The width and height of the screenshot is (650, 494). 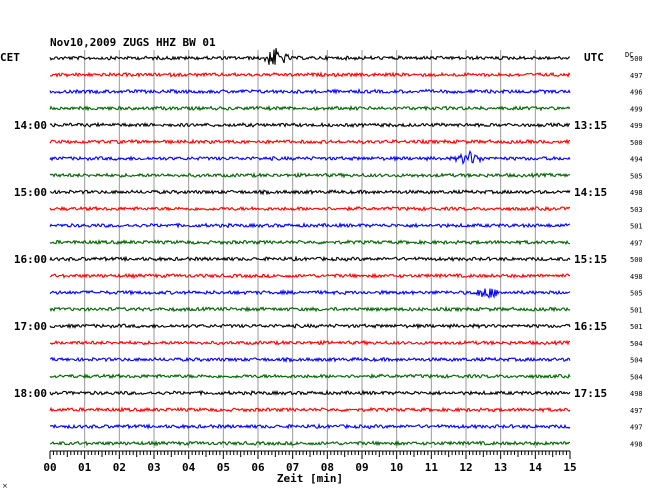 What do you see at coordinates (30, 125) in the screenshot?
I see `cet-hour-label: 14:00` at bounding box center [30, 125].